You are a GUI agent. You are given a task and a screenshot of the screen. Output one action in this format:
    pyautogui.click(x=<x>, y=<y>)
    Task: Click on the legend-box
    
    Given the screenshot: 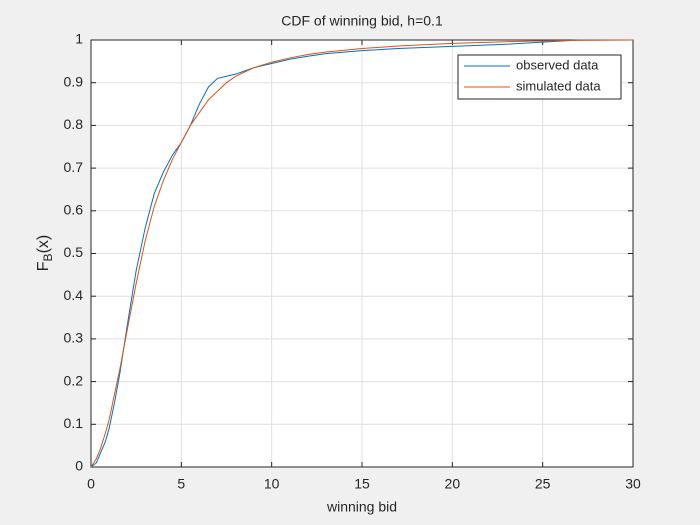 What is the action you would take?
    pyautogui.click(x=539, y=77)
    